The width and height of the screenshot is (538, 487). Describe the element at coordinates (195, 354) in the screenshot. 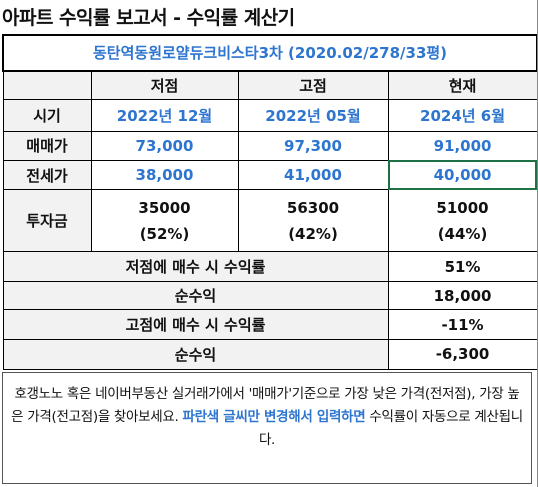

I see `summary-label-high-profit: 순수익` at that location.